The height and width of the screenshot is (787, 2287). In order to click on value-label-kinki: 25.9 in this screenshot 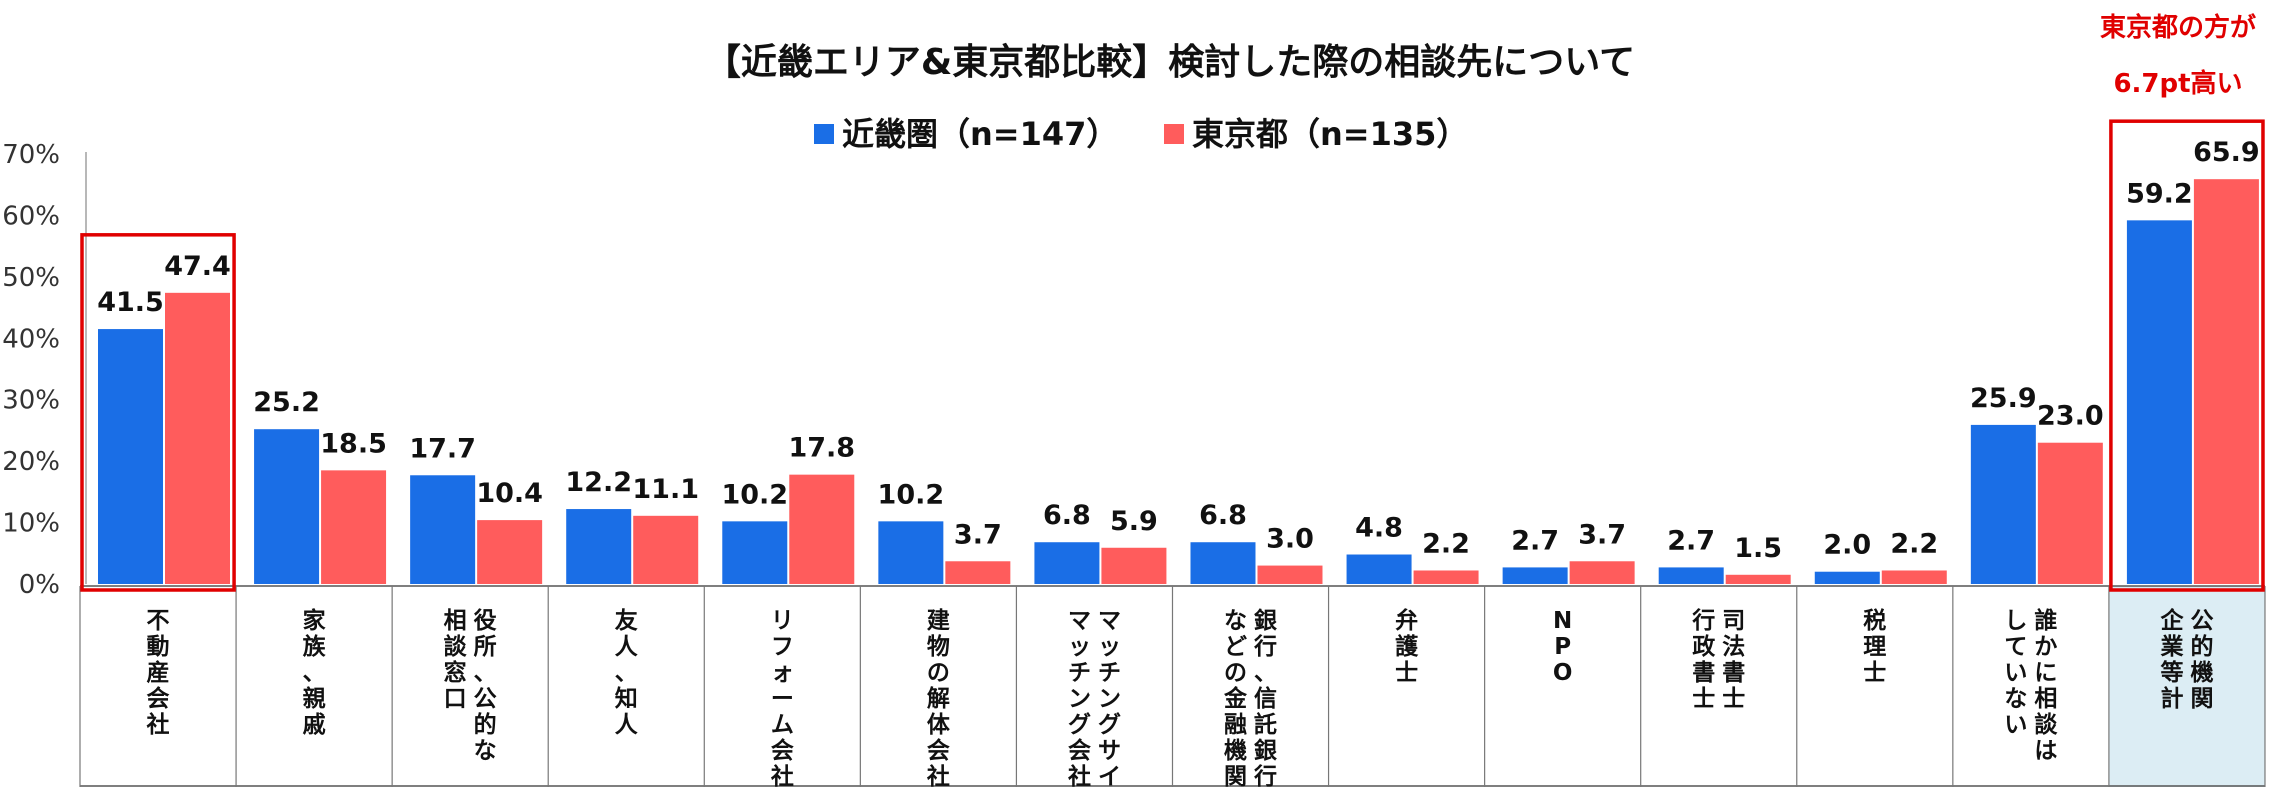, I will do `click(2003, 398)`.